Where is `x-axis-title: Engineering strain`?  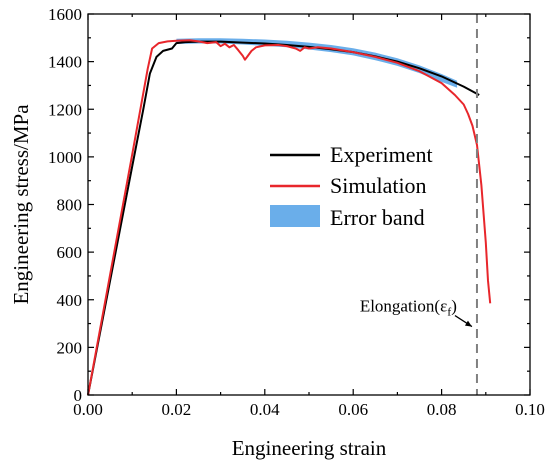
x-axis-title: Engineering strain is located at coordinates (309, 448).